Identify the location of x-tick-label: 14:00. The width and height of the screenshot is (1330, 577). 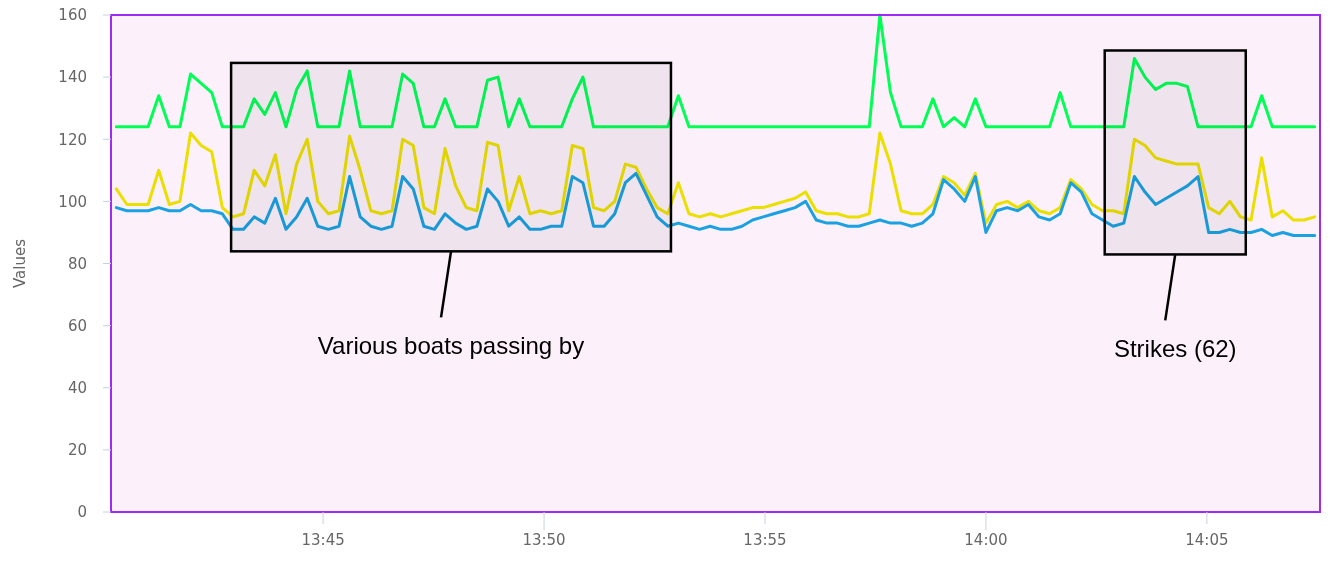
(986, 540).